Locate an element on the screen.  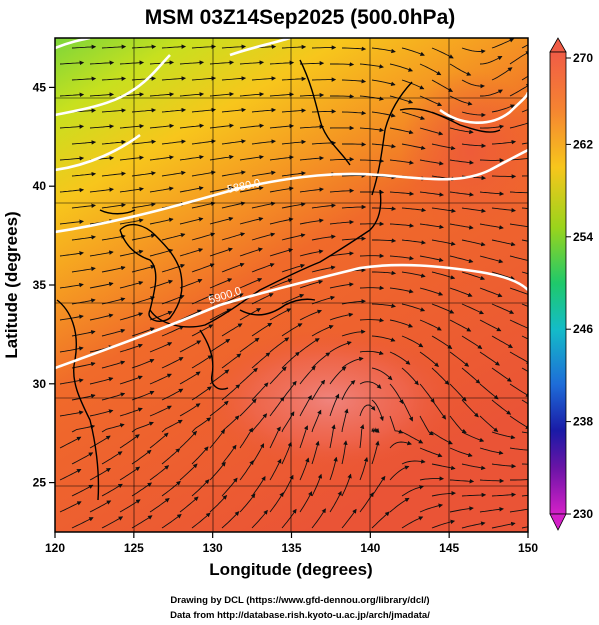
y-tick-label: 25 is located at coordinates (40, 483).